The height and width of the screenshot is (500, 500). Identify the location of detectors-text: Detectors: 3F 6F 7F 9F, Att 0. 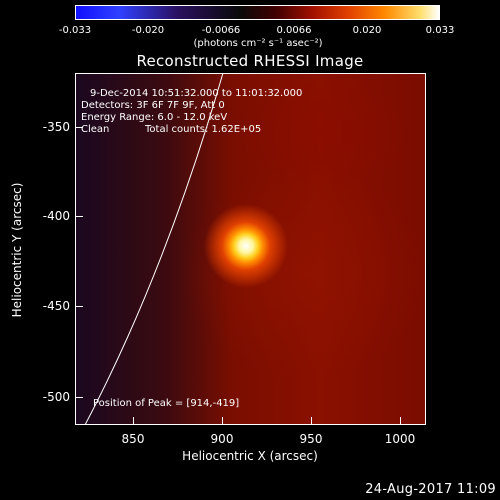
(153, 105).